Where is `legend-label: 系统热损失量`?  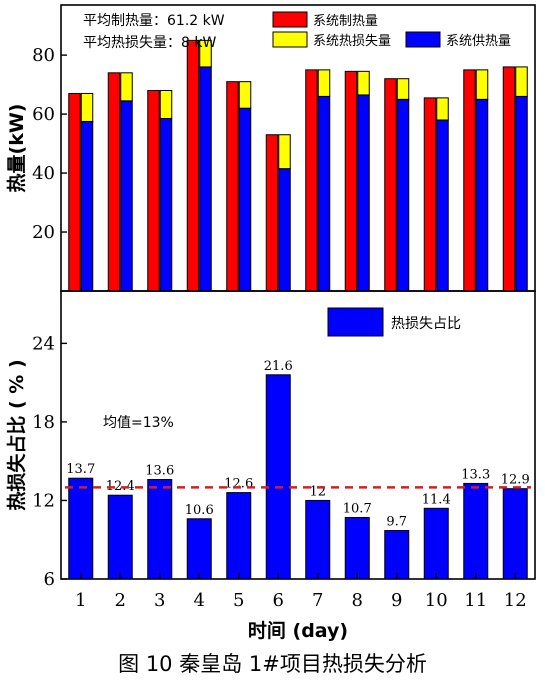 legend-label: 系统热损失量 is located at coordinates (352, 41).